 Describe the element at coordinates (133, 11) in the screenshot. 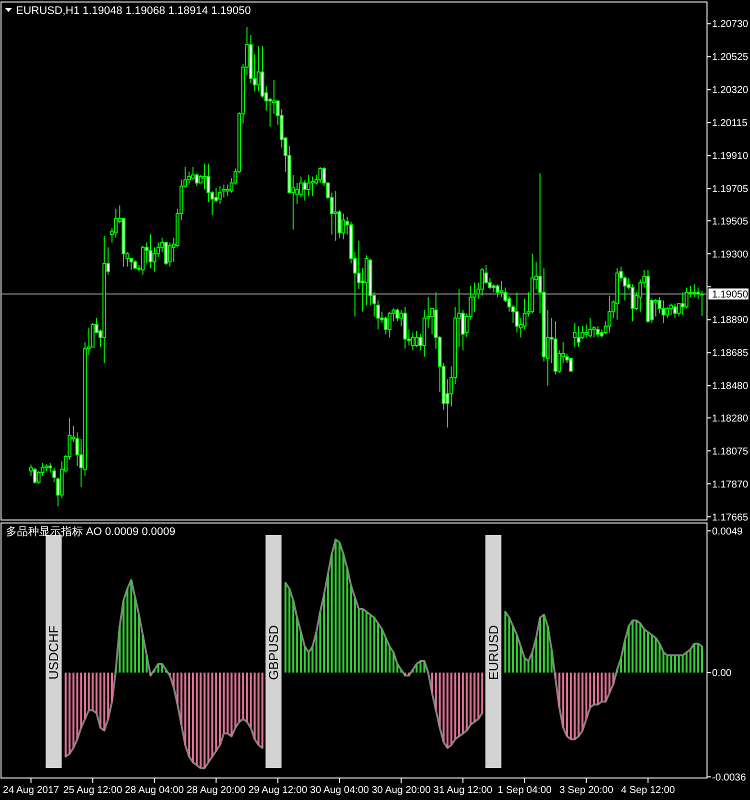

I see `chart-title: EURUSD,H1 1.19048 1.19068 1.18914 1.19050` at that location.